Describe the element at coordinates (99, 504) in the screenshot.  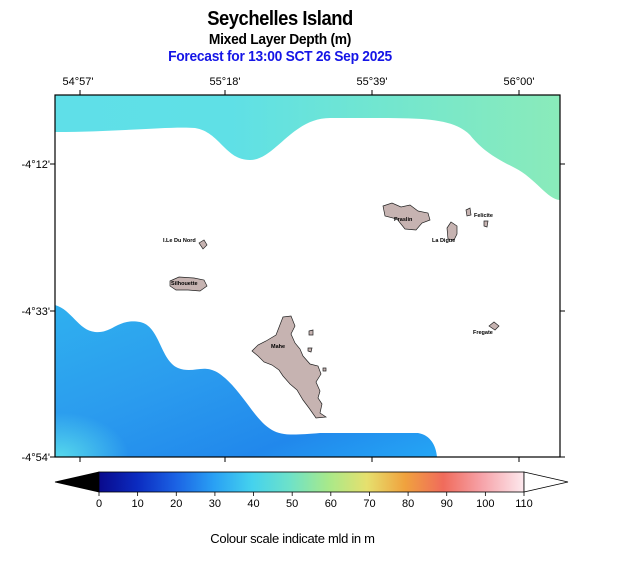
I see `colorbar-tick-label: 0` at that location.